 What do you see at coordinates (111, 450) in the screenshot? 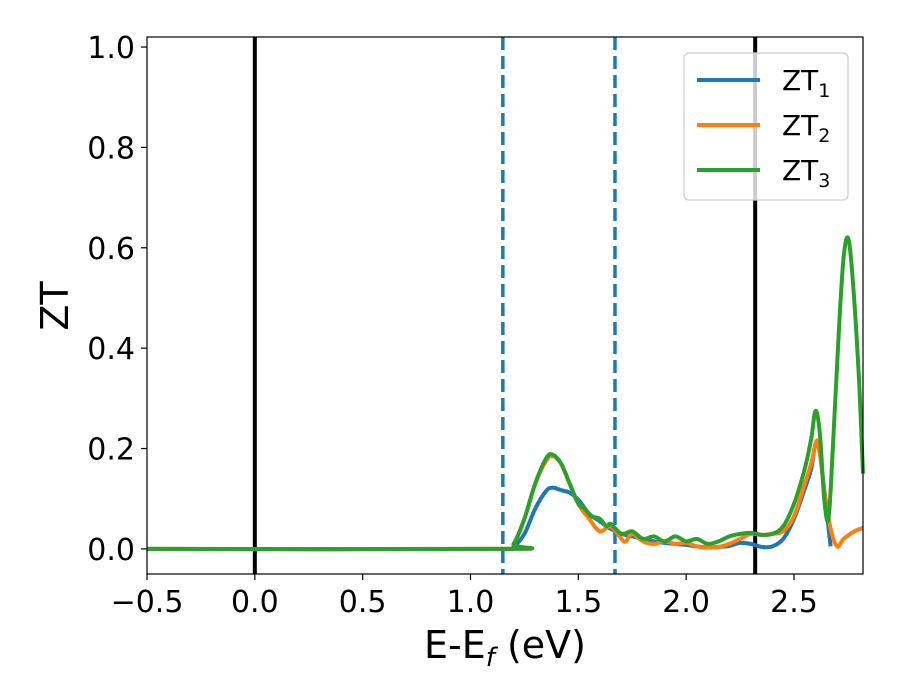
I see `y-tick-label: 0.2` at bounding box center [111, 450].